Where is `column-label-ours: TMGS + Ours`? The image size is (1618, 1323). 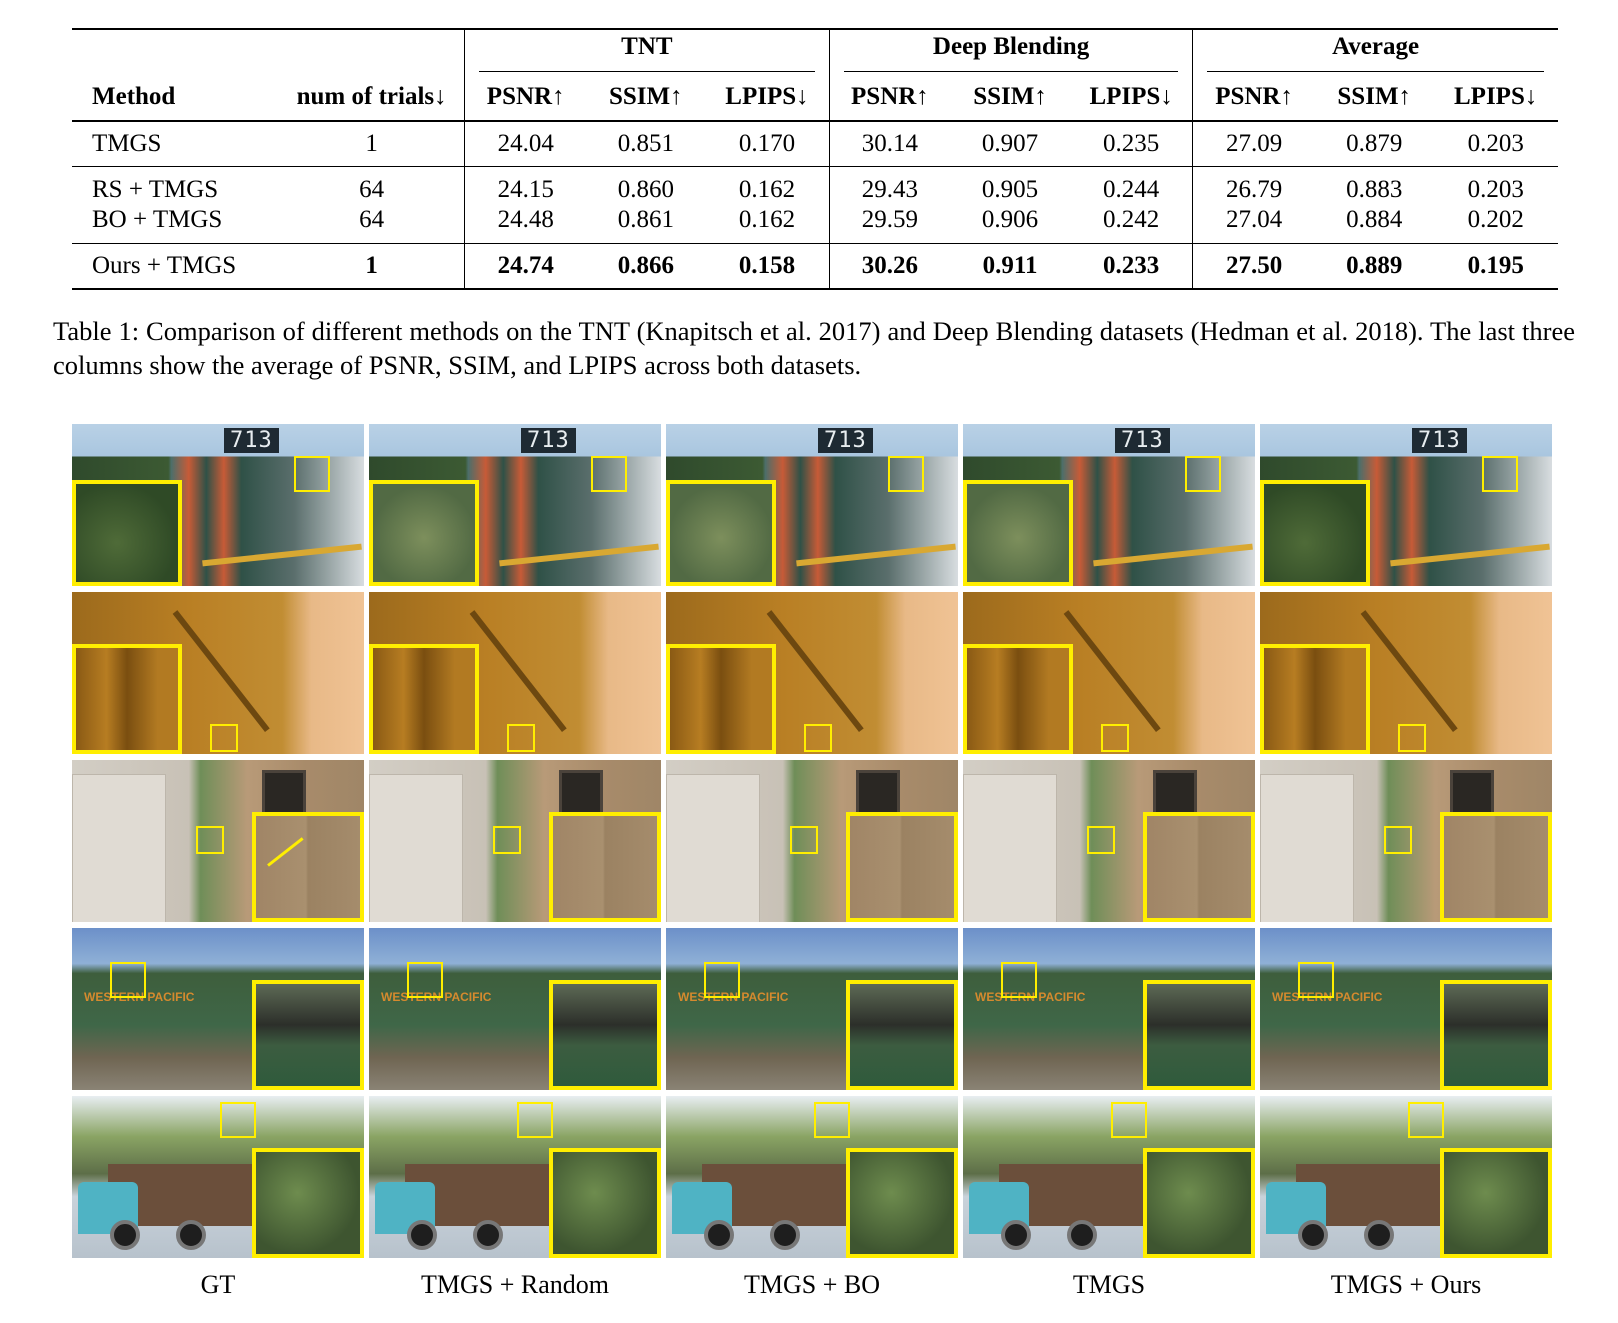
column-label-ours: TMGS + Ours is located at coordinates (1406, 1284).